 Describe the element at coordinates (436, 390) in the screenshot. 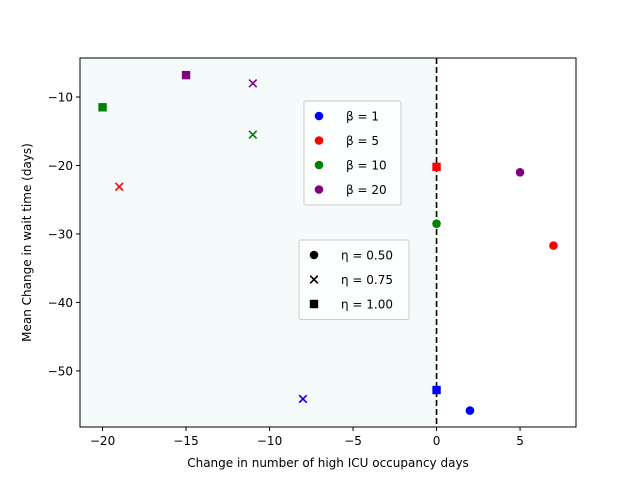

I see `data-point-beta1-eta100` at that location.